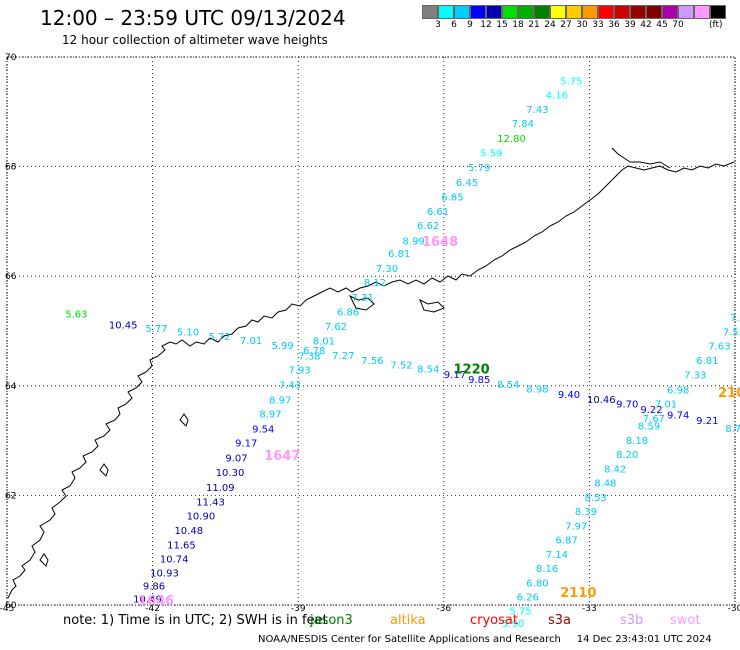 The image size is (740, 650). Describe the element at coordinates (719, 347) in the screenshot. I see `wave-height-value: 7.63` at that location.